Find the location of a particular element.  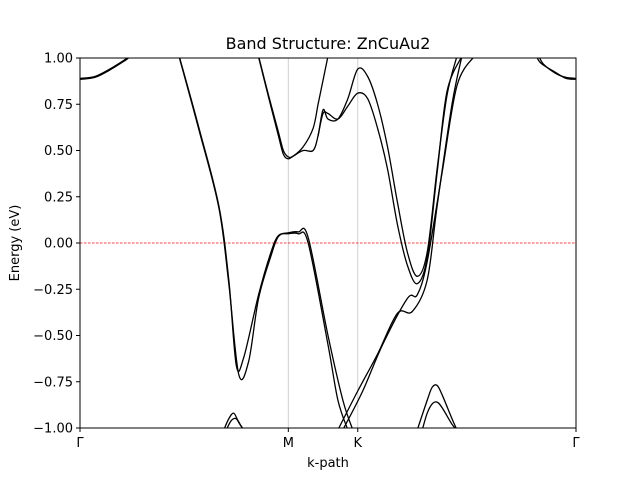

y-tick-label: −1.00 is located at coordinates (53, 429).